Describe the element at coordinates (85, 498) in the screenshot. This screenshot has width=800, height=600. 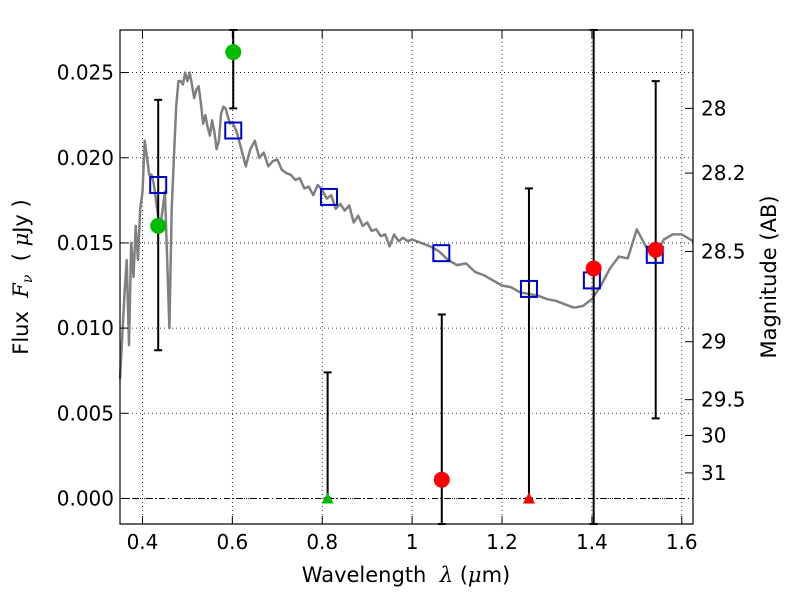
I see `y-tick-label: 0.000` at that location.